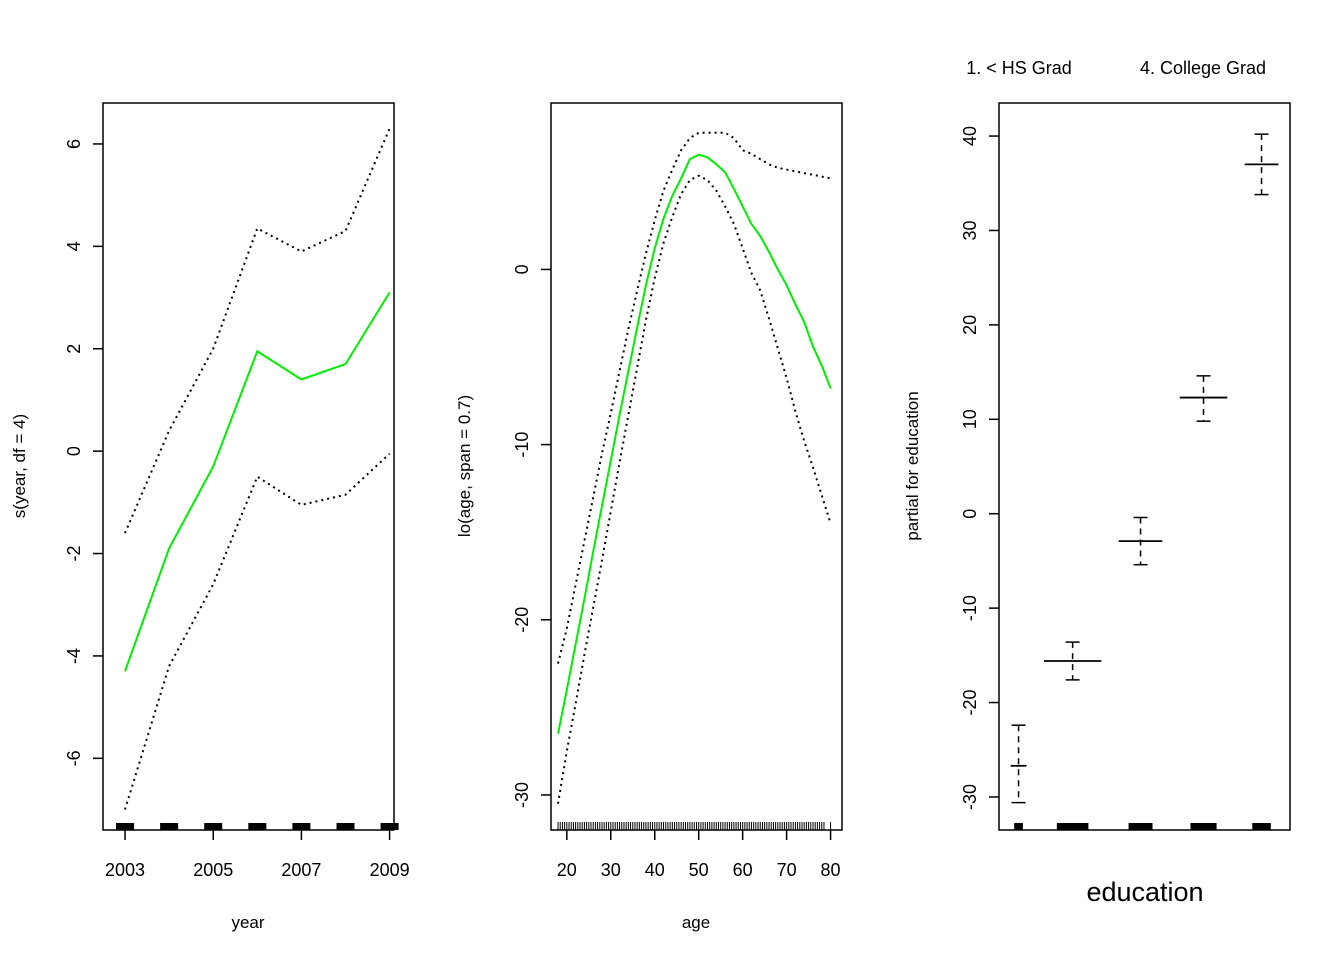  I want to click on age-y-tick-label-0: 0, so click(522, 269).